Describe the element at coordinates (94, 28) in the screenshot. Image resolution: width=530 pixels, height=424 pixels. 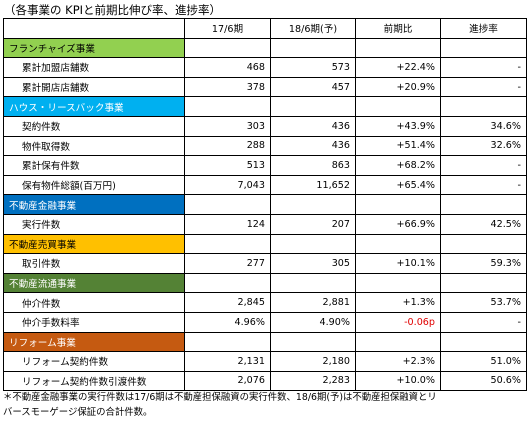
I see `header-cell-empty` at that location.